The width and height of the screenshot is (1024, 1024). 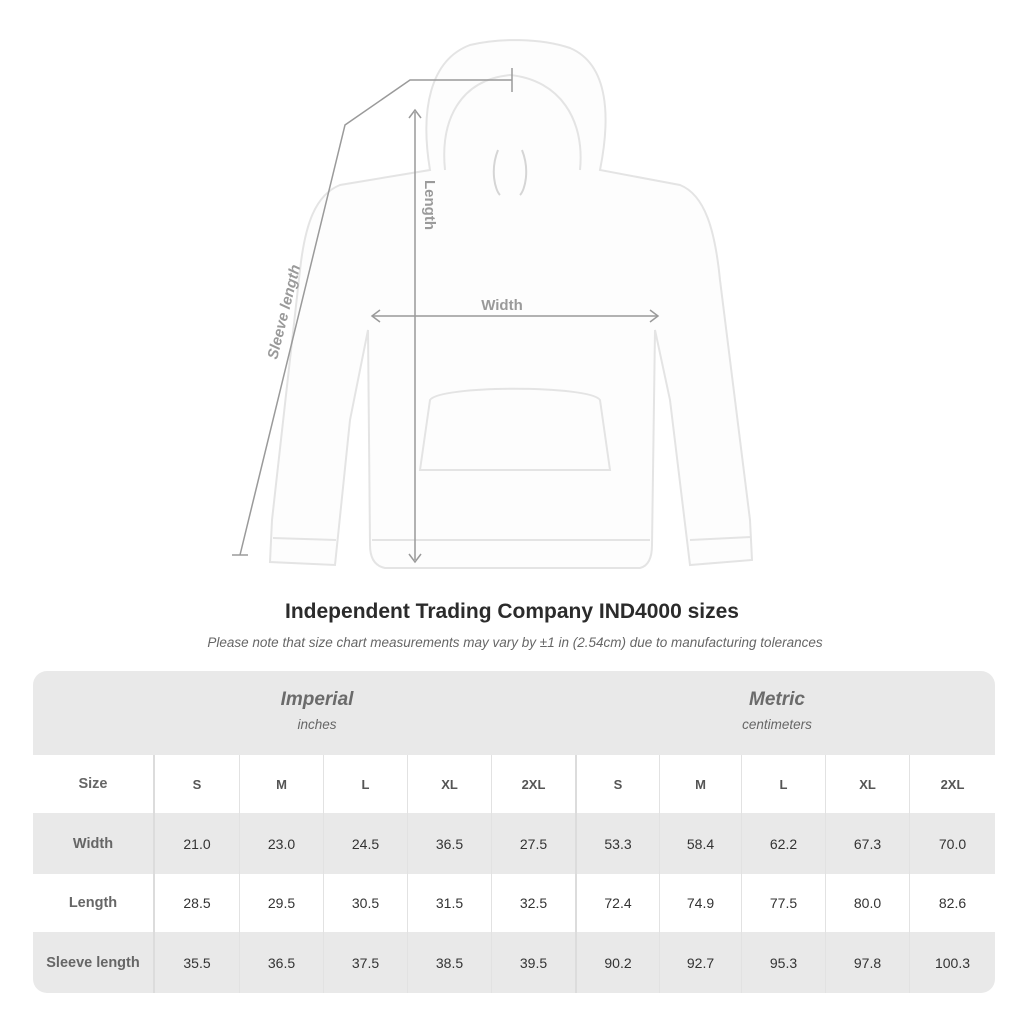 I want to click on value-cell: 38.5, so click(x=449, y=962).